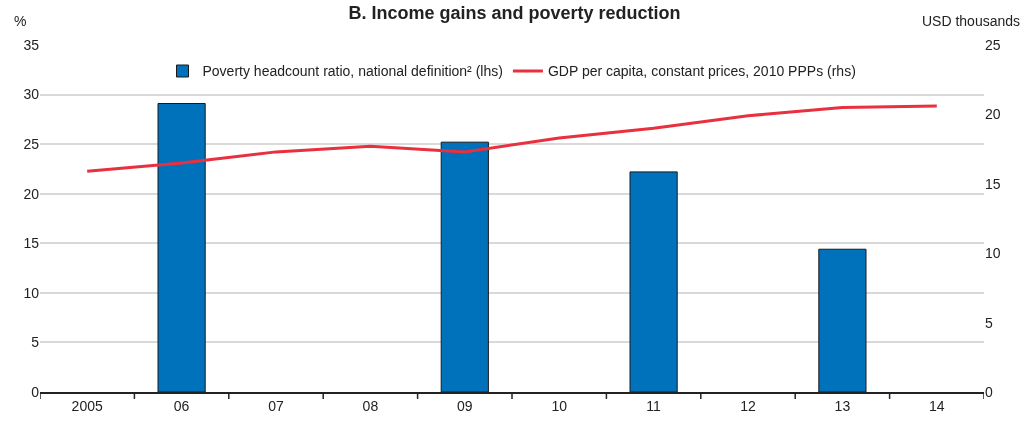 The width and height of the screenshot is (1029, 426). What do you see at coordinates (993, 253) in the screenshot?
I see `y2-tick-label: 10` at bounding box center [993, 253].